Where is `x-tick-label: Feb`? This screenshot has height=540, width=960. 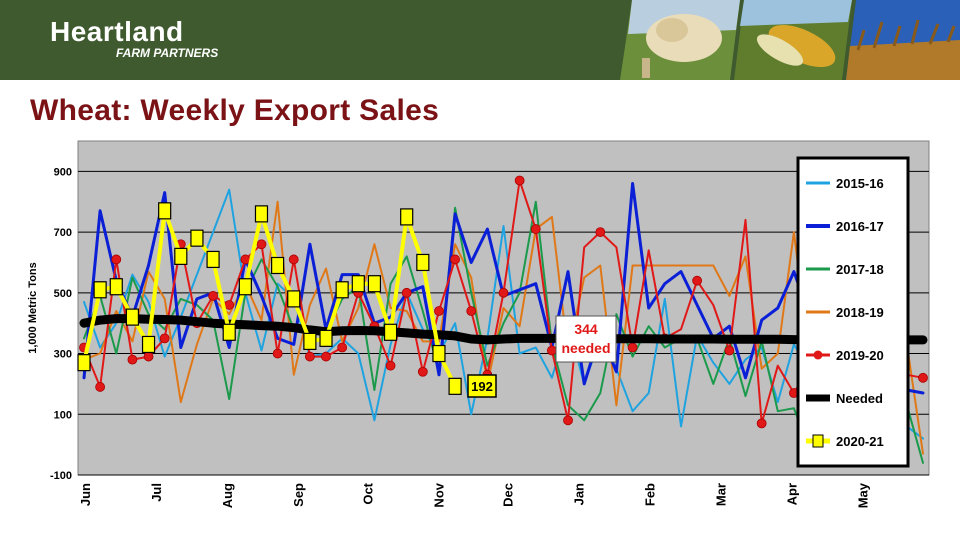 x-tick-label: Feb is located at coordinates (650, 494).